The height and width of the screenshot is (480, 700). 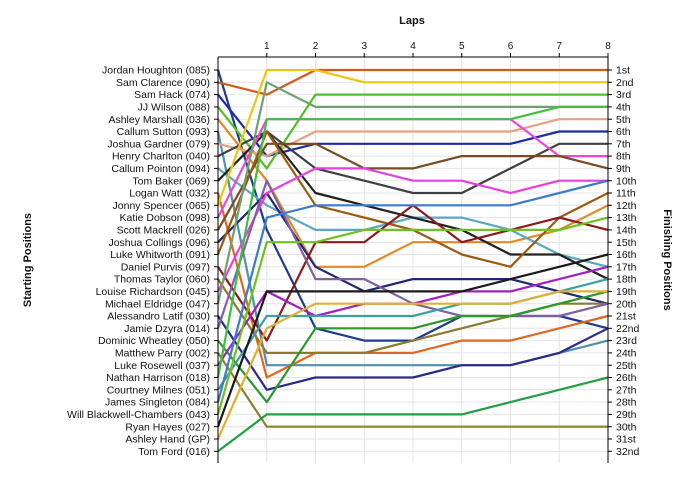 I want to click on starting-position-label: Callum Sutton (093), so click(x=163, y=132).